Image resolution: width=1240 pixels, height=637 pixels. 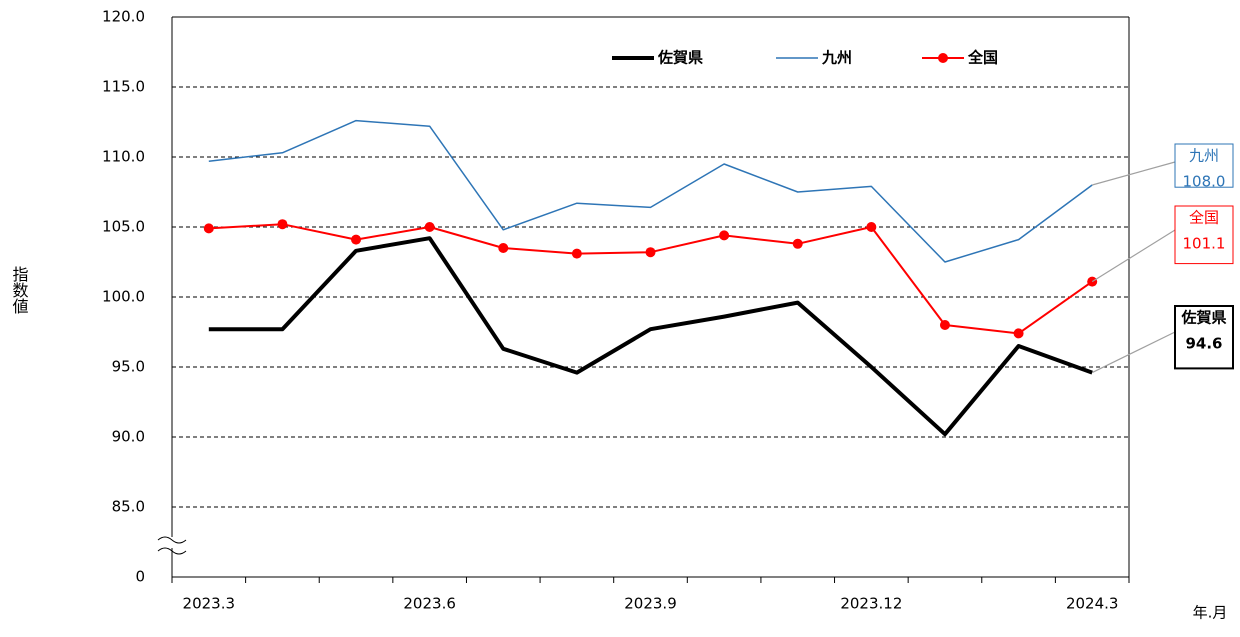 What do you see at coordinates (943, 58) in the screenshot?
I see `legend-marker` at bounding box center [943, 58].